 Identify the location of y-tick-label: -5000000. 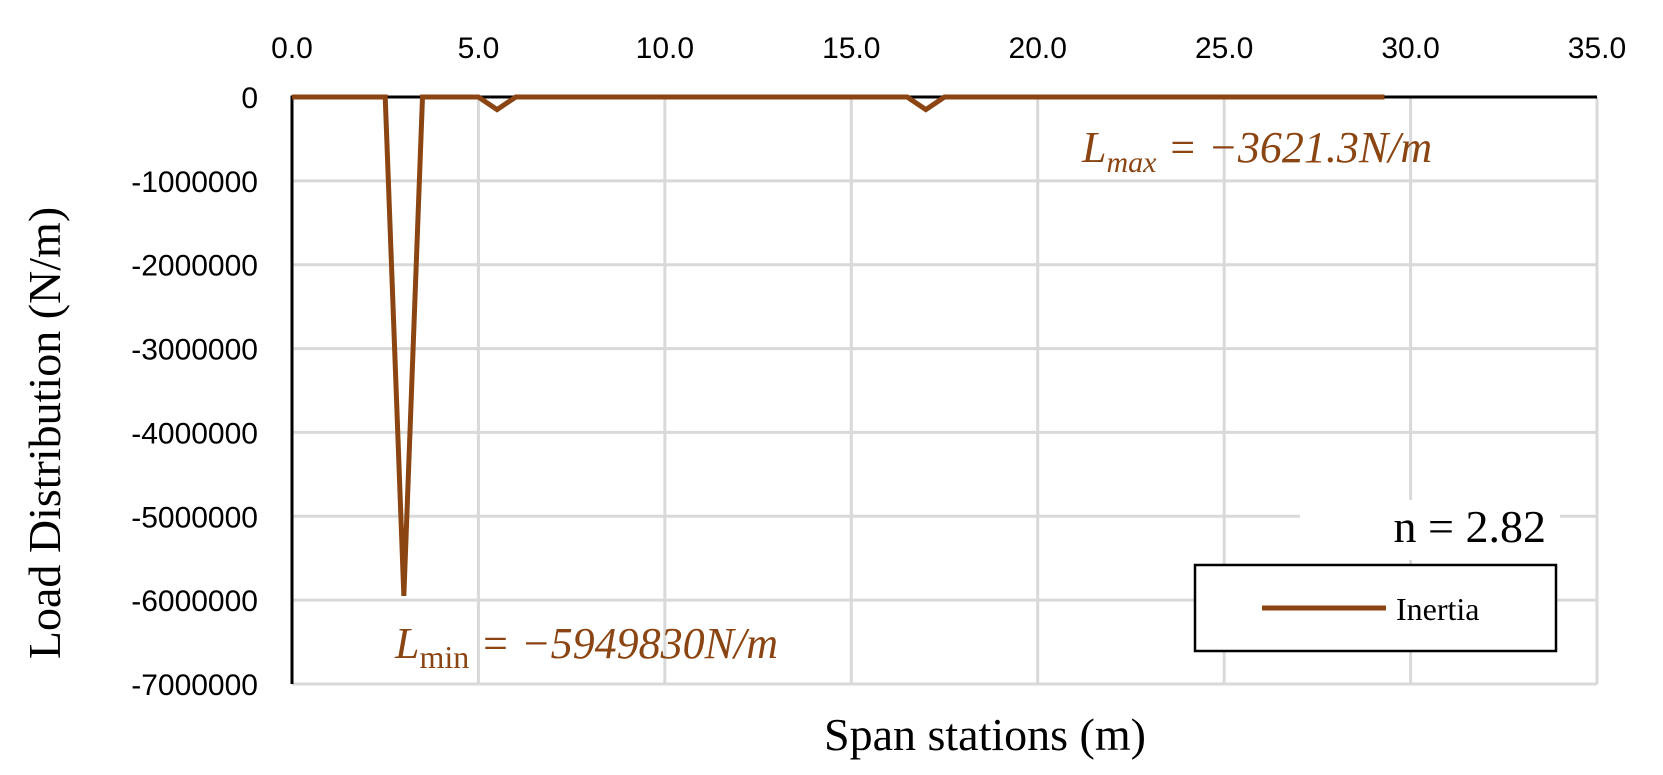
(194, 517).